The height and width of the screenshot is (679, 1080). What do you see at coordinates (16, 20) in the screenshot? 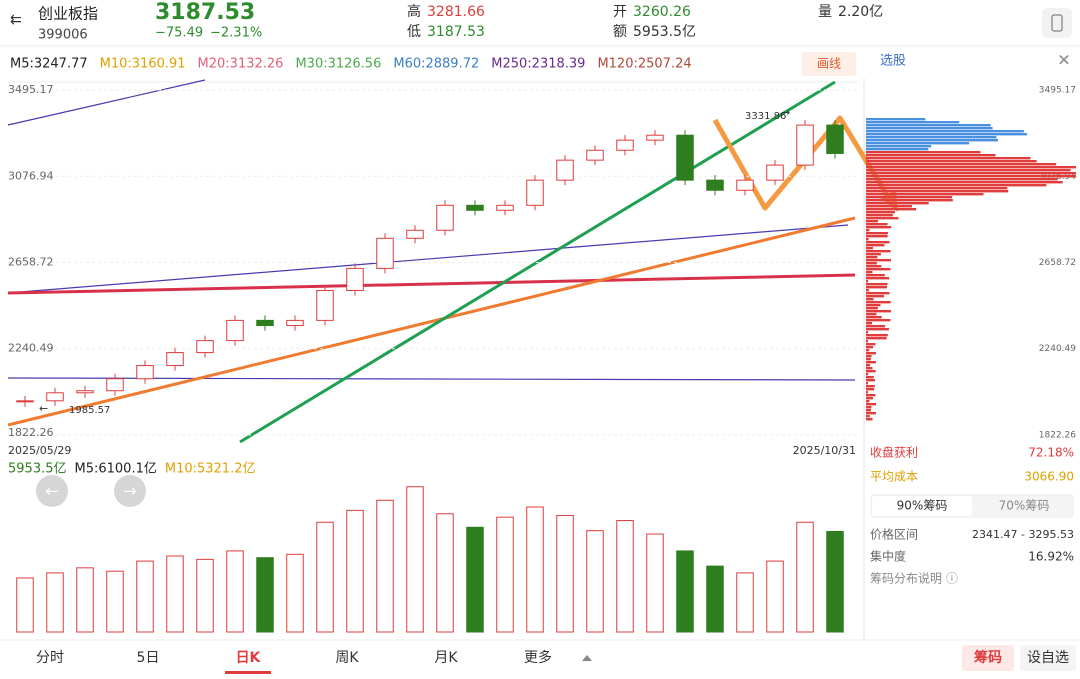
I see `back-icon: ⇇` at bounding box center [16, 20].